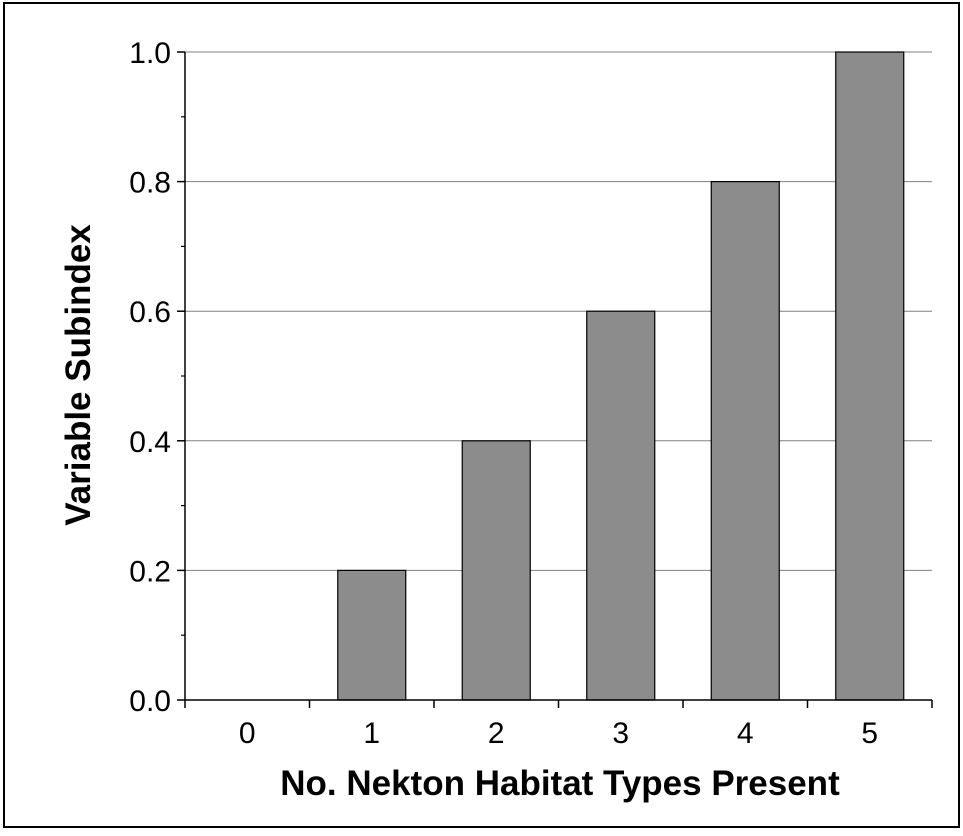  Describe the element at coordinates (150, 53) in the screenshot. I see `y-tick-label-5: 1.0` at that location.